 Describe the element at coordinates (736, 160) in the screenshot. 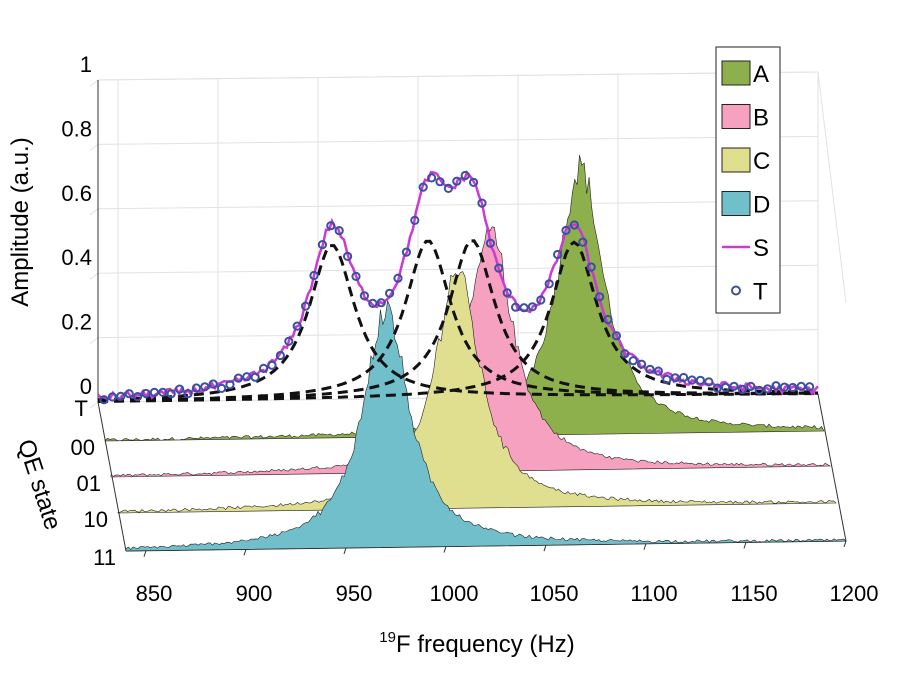

I see `legend-swatch-C` at that location.